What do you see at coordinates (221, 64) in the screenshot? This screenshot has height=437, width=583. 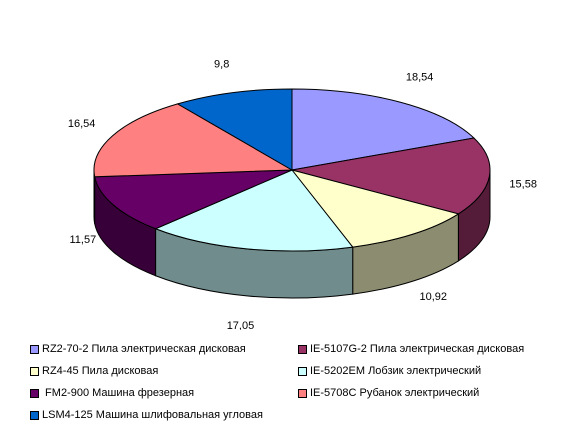 I see `data-label: 9,8` at bounding box center [221, 64].